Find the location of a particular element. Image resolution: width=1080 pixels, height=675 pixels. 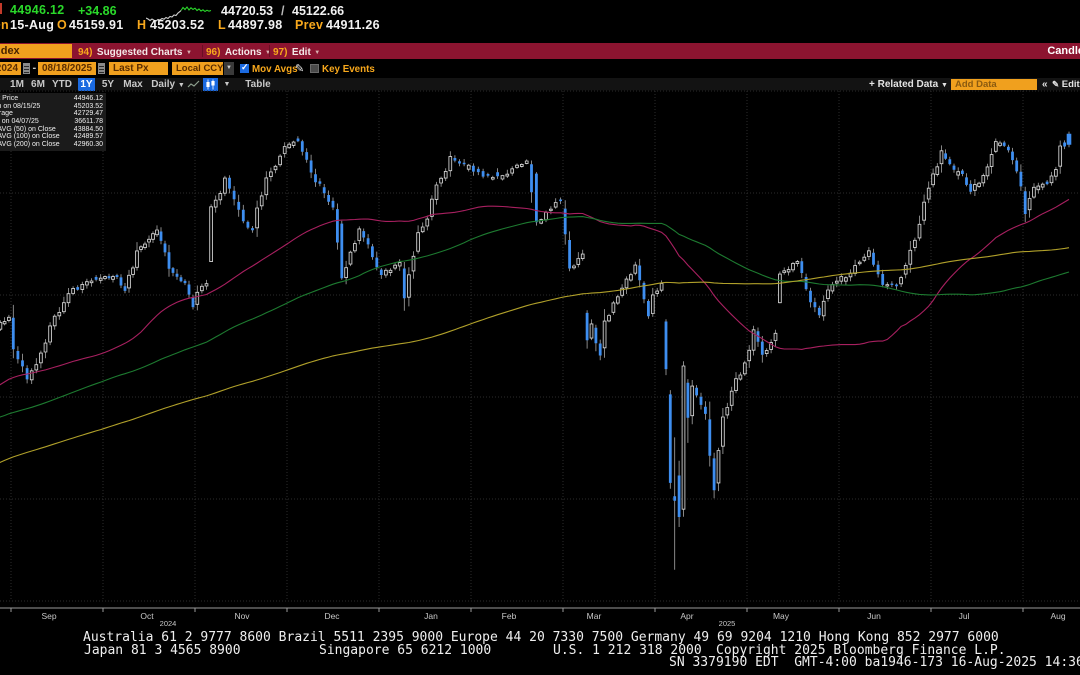

intraday-sparkline is located at coordinates (179, 14).